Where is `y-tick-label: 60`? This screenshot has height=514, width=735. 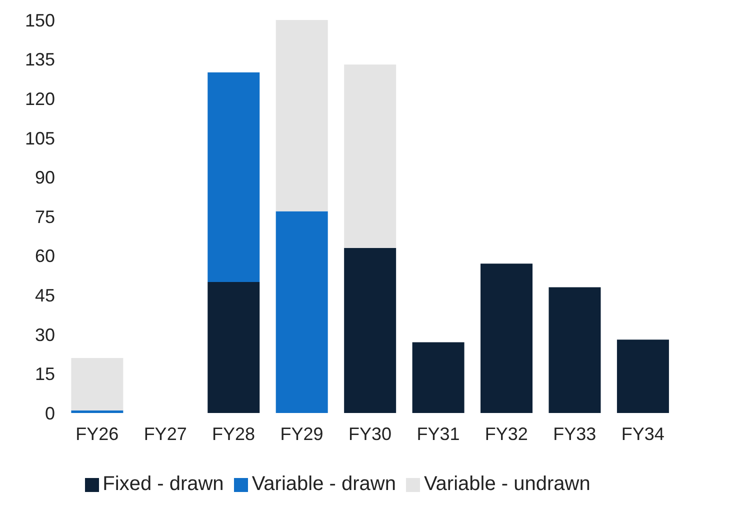
y-tick-label: 60 is located at coordinates (44, 256).